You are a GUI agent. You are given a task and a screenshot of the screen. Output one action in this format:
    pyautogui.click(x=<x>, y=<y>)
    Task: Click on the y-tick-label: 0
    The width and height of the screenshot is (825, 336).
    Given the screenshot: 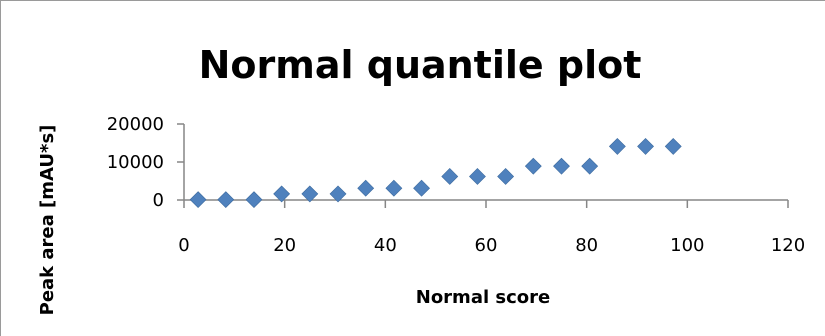 What is the action you would take?
    pyautogui.click(x=158, y=200)
    